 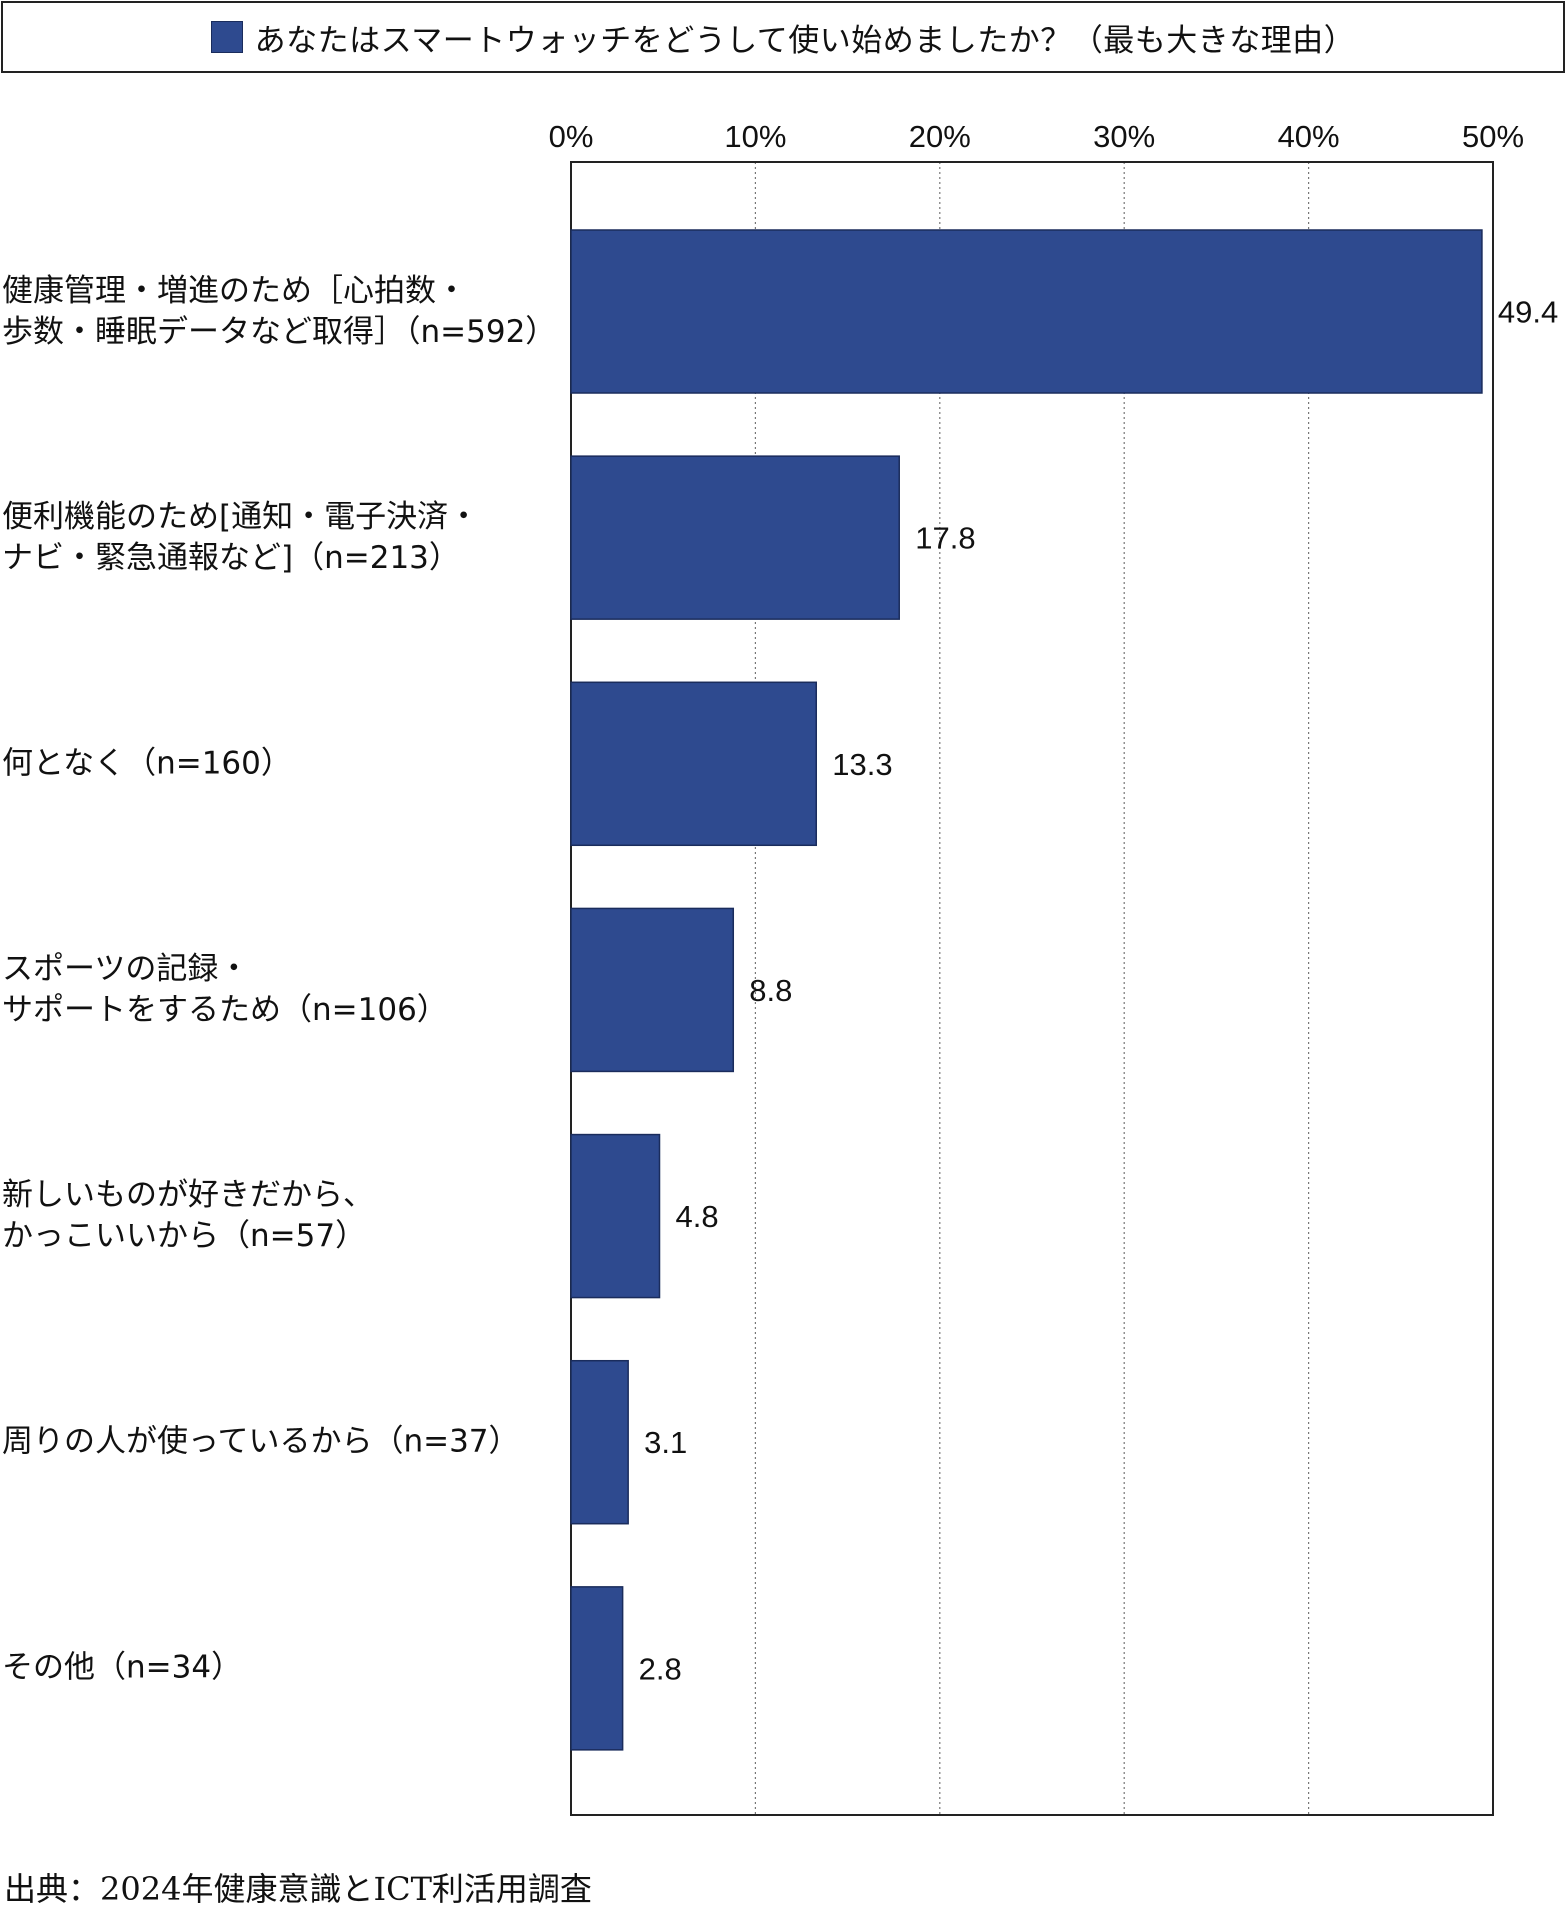 I want to click on category-label: スポーツの記録・ サポートをするため（n=106）, so click(x=225, y=989).